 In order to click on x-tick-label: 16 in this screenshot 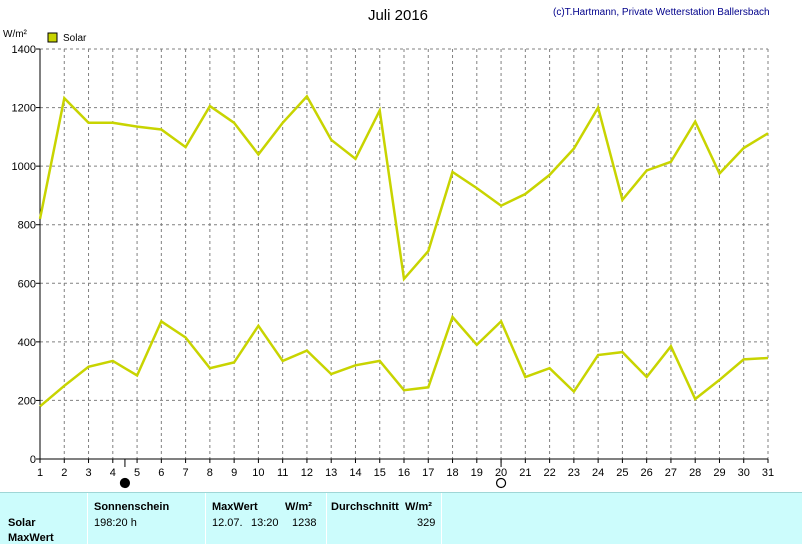, I will do `click(404, 473)`.